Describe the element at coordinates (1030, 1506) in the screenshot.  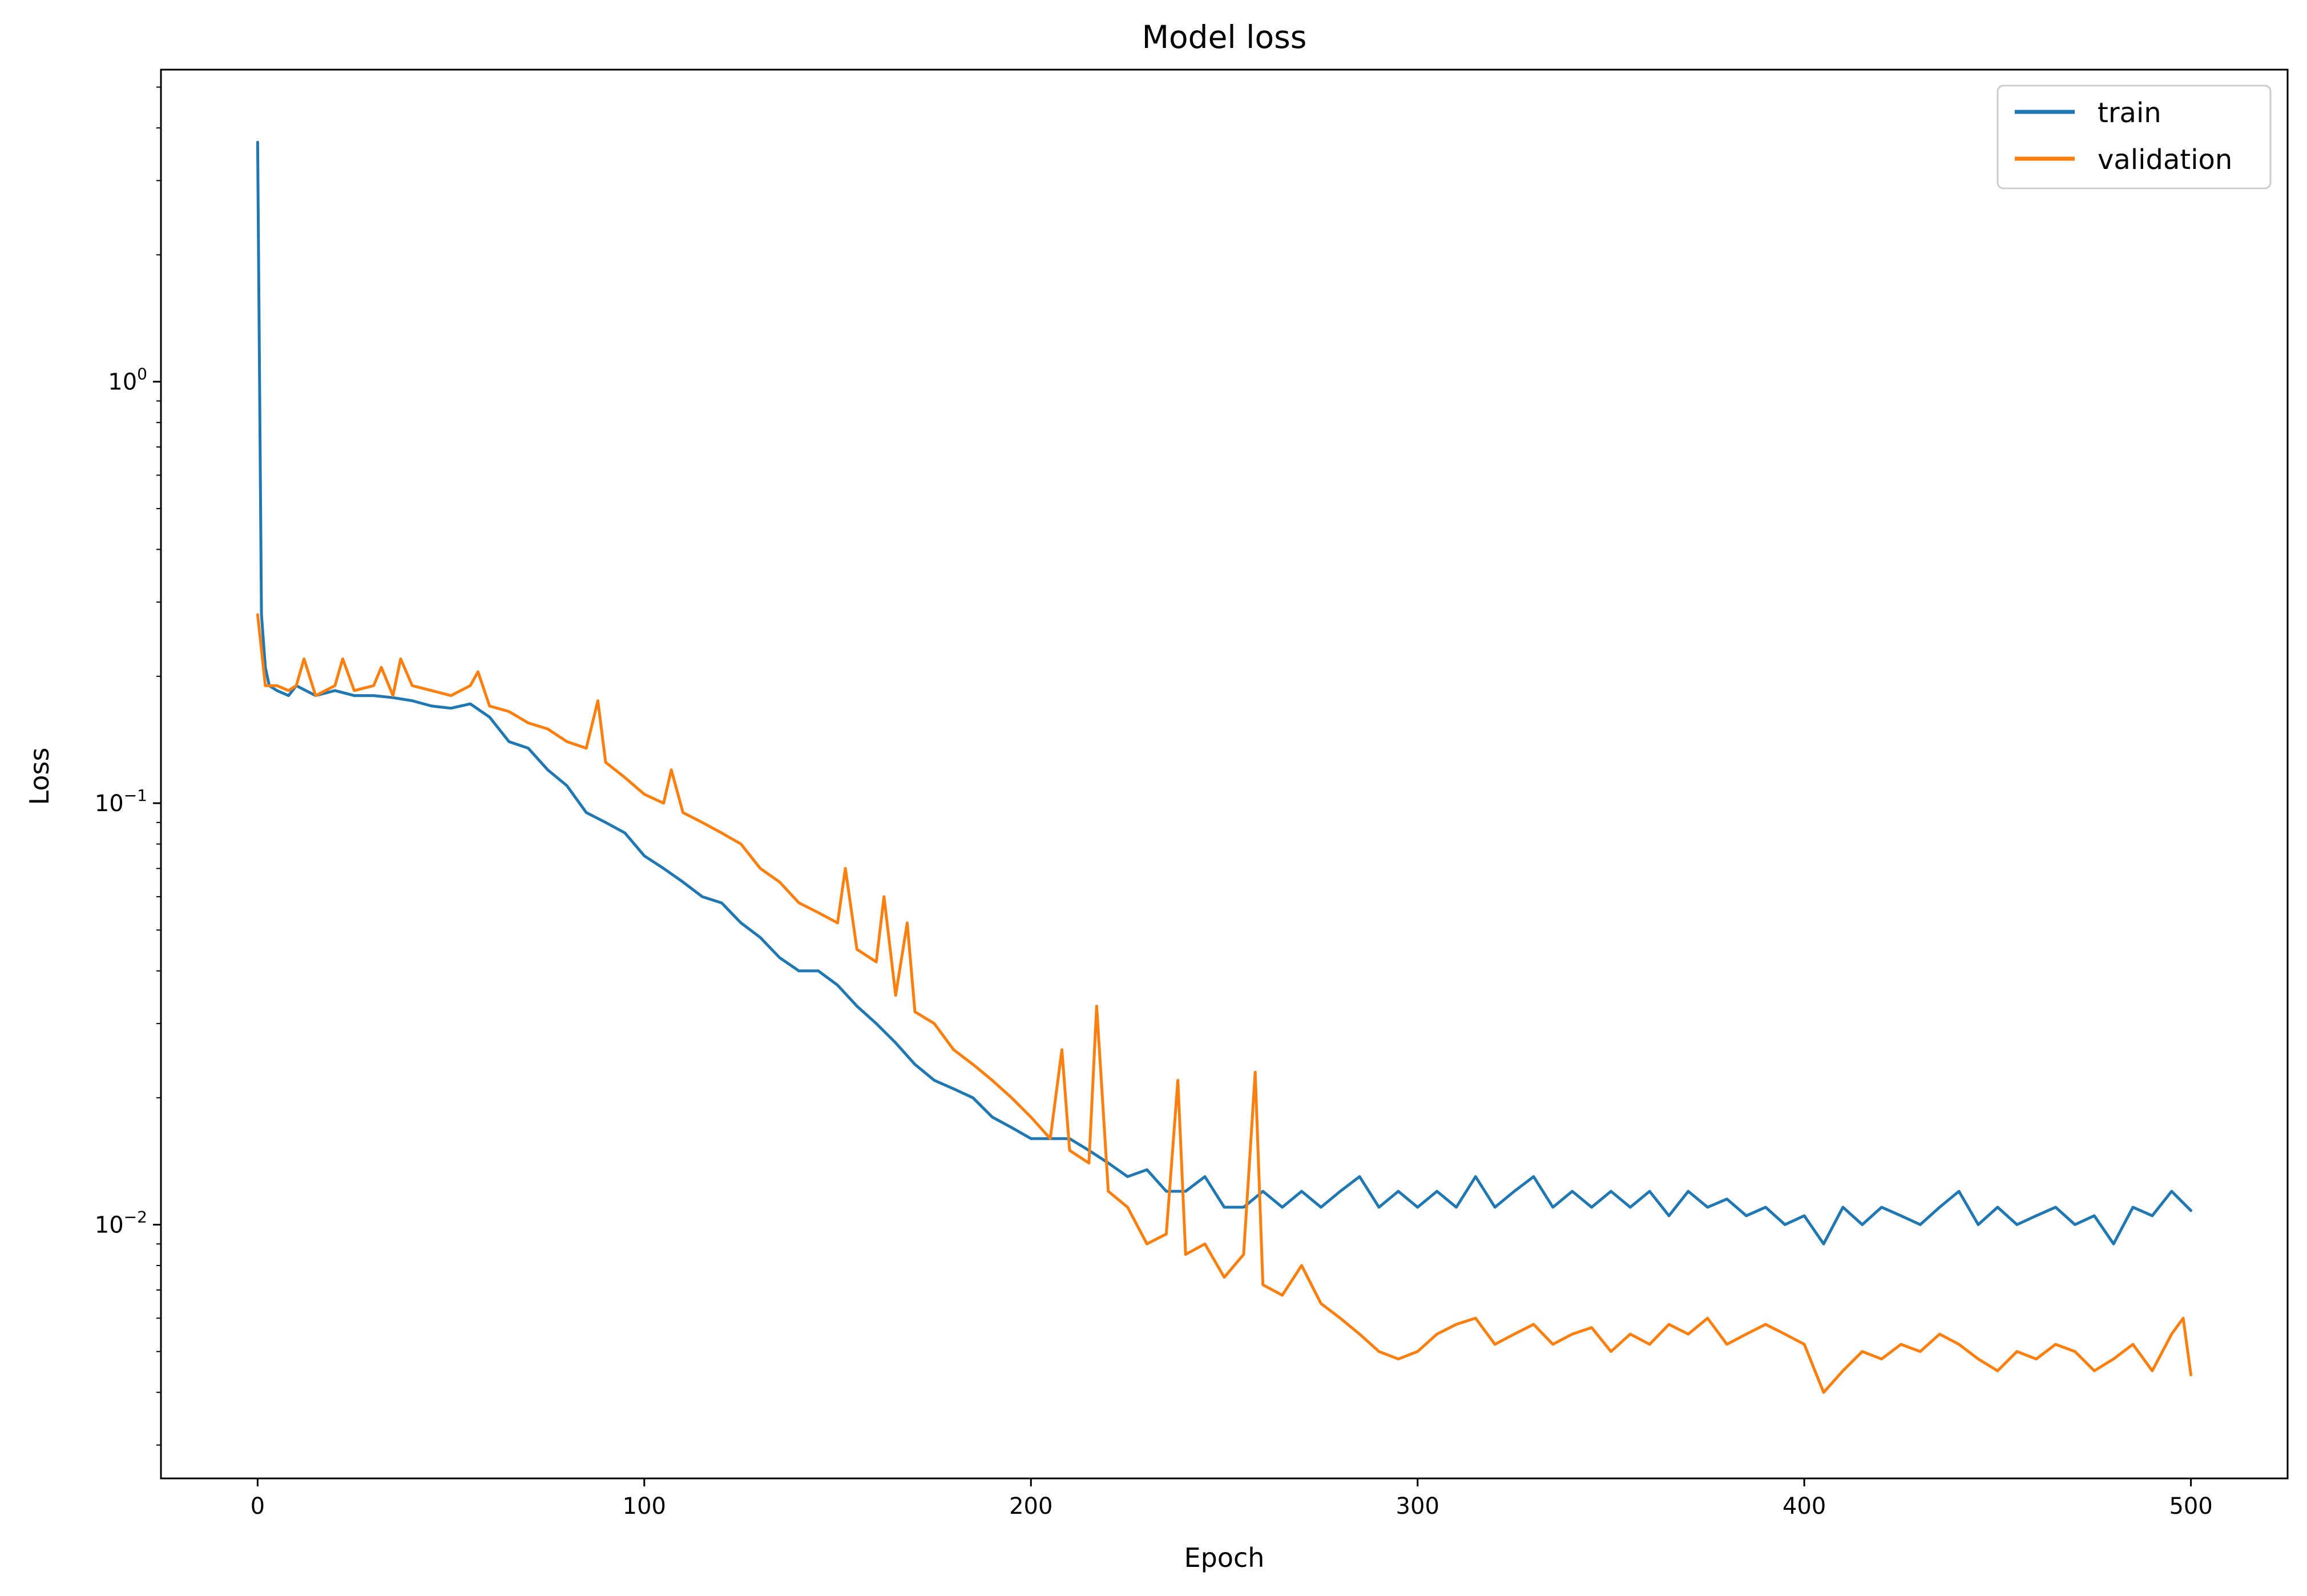
I see `x-tick-label: 200` at that location.